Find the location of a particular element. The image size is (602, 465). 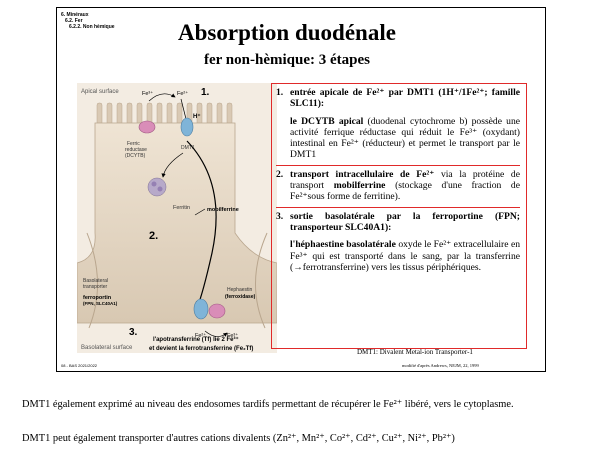

reduction-arrow is located at coordinates (162, 97).